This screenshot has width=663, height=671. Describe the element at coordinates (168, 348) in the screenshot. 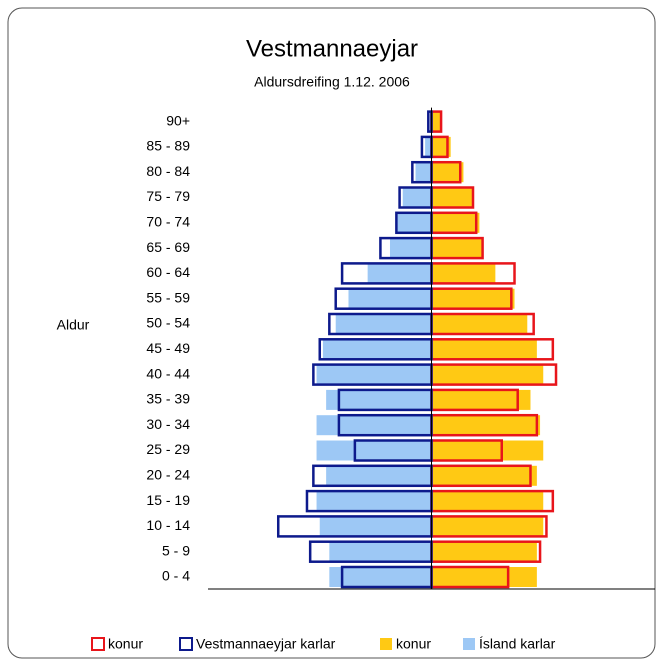

I see `y-tick-label: 45 - 49` at that location.